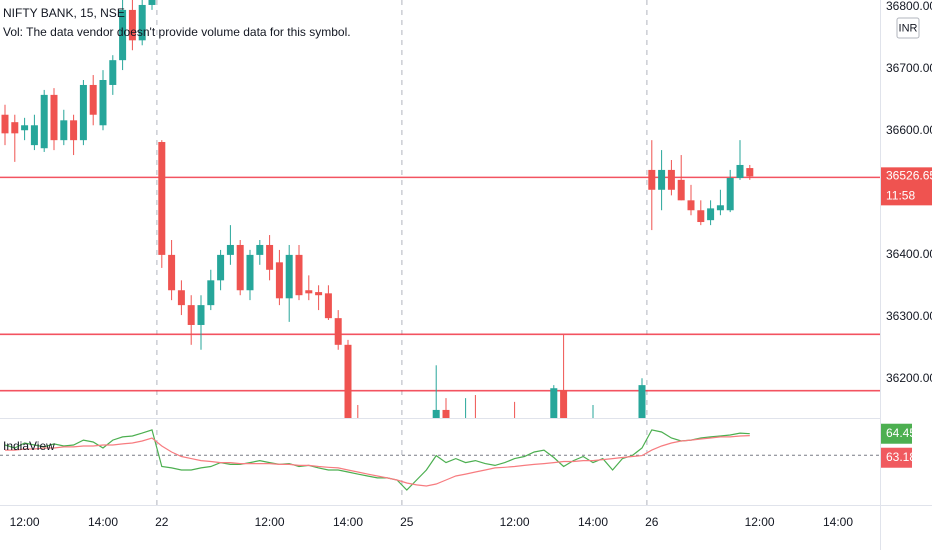  What do you see at coordinates (900, 196) in the screenshot?
I see `countdown-label: 11:58` at bounding box center [900, 196].